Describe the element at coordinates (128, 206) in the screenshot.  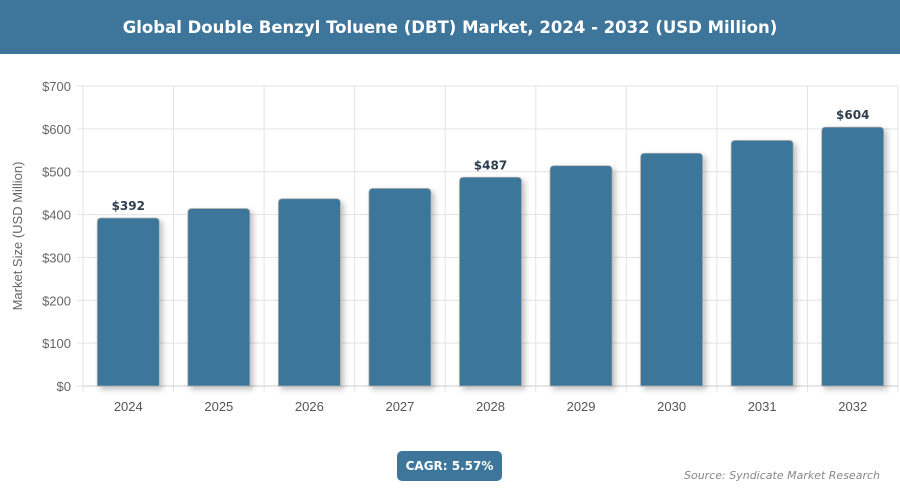
I see `data-label: $392` at that location.